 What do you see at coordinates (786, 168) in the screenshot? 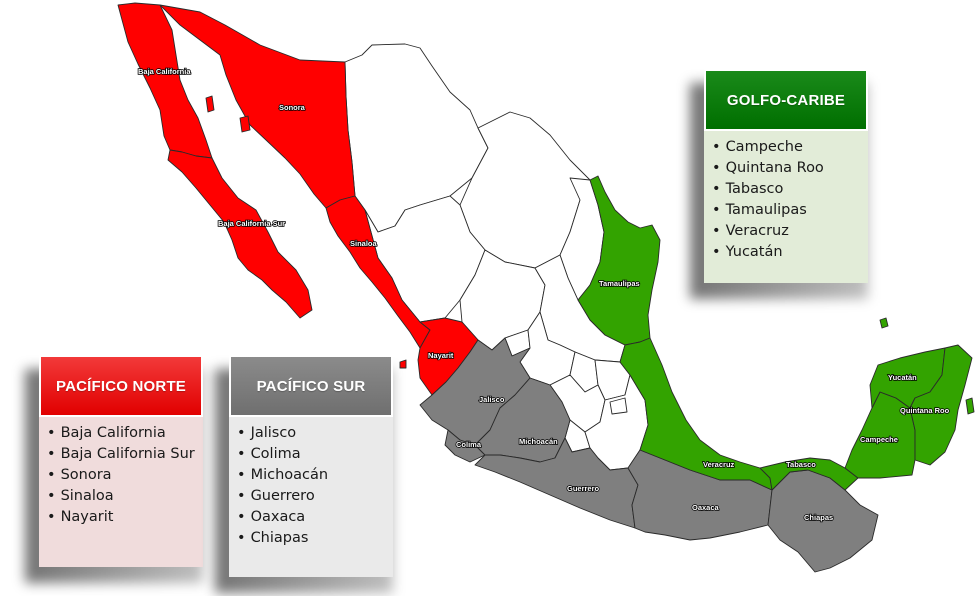
I see `legend-item: Quintana Roo` at bounding box center [786, 168].